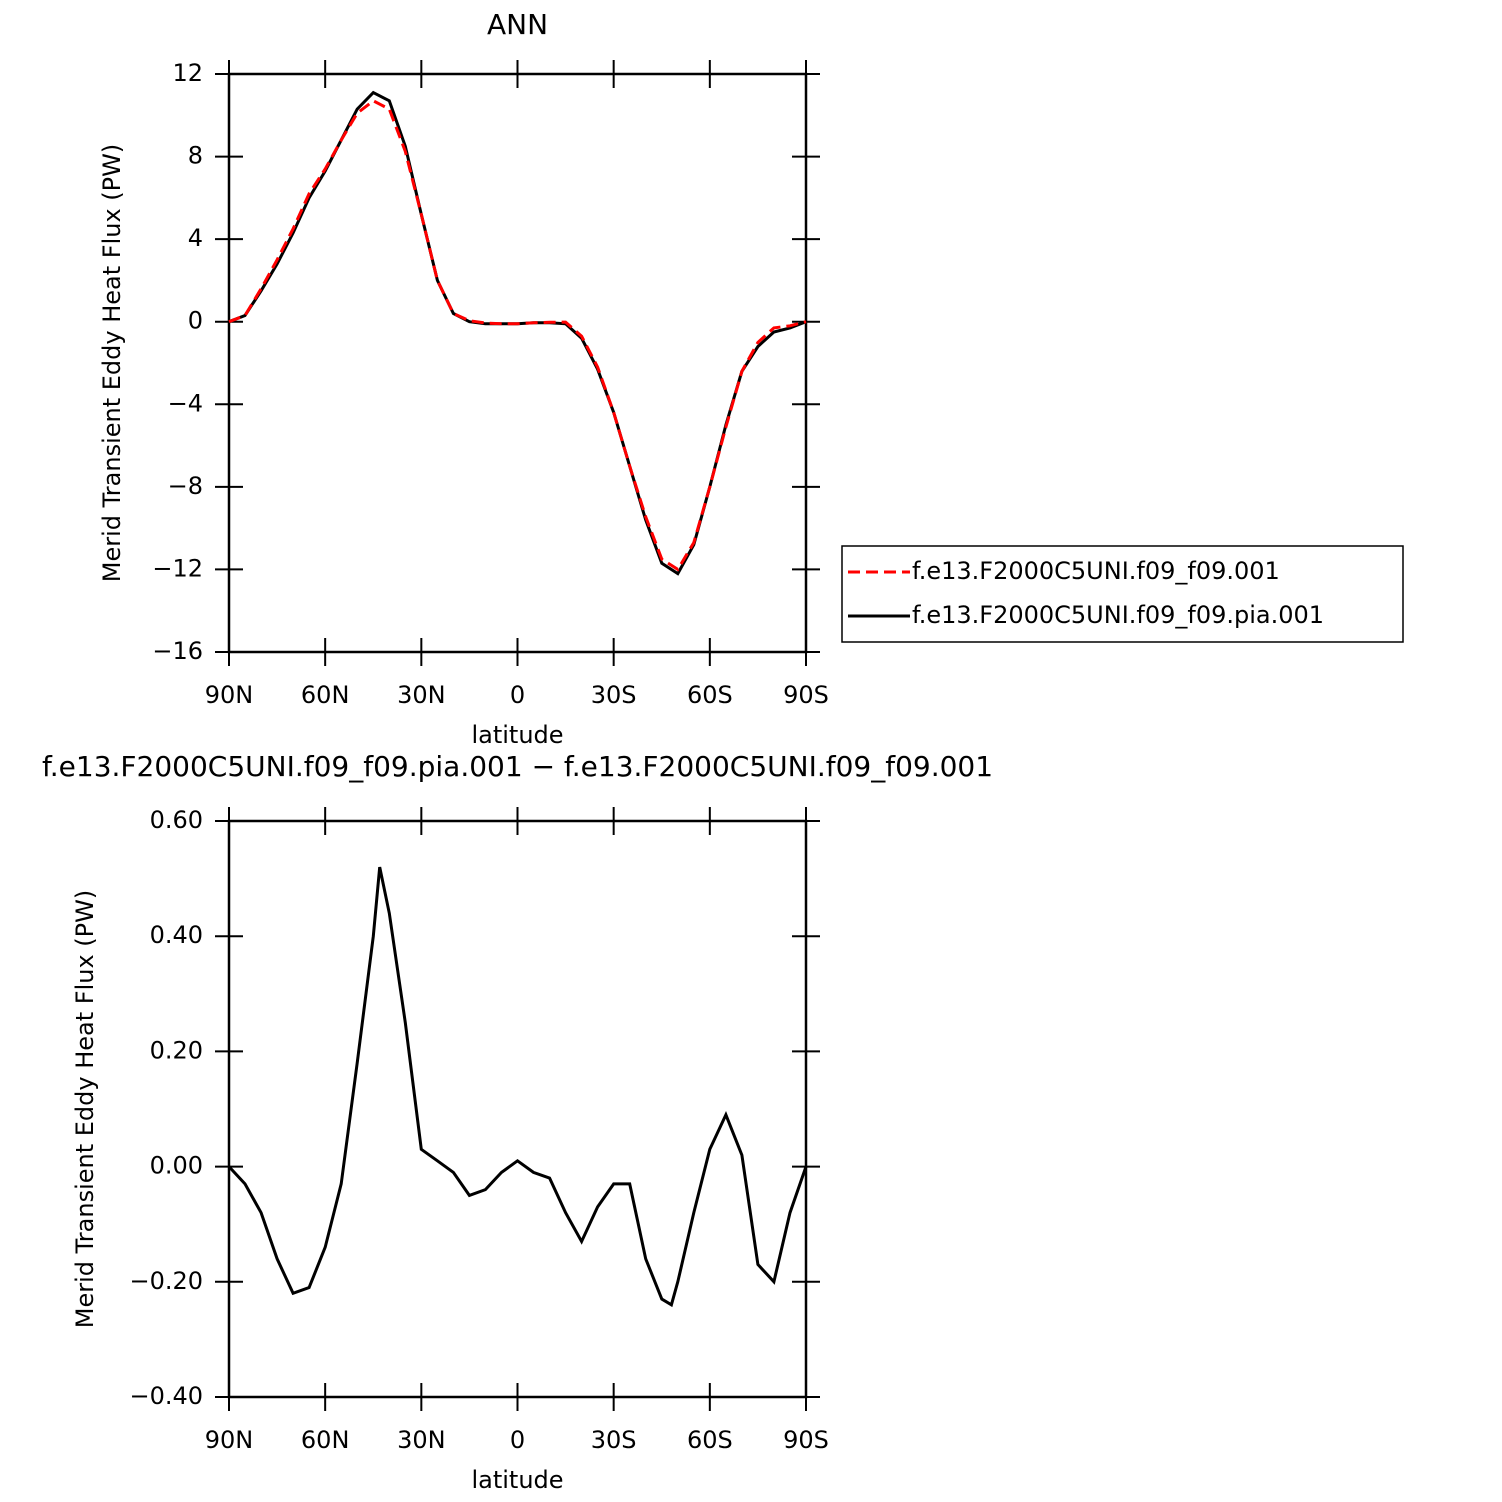 Image resolution: width=1502 pixels, height=1502 pixels. Describe the element at coordinates (517, 24) in the screenshot. I see `chart-title: ANN` at that location.